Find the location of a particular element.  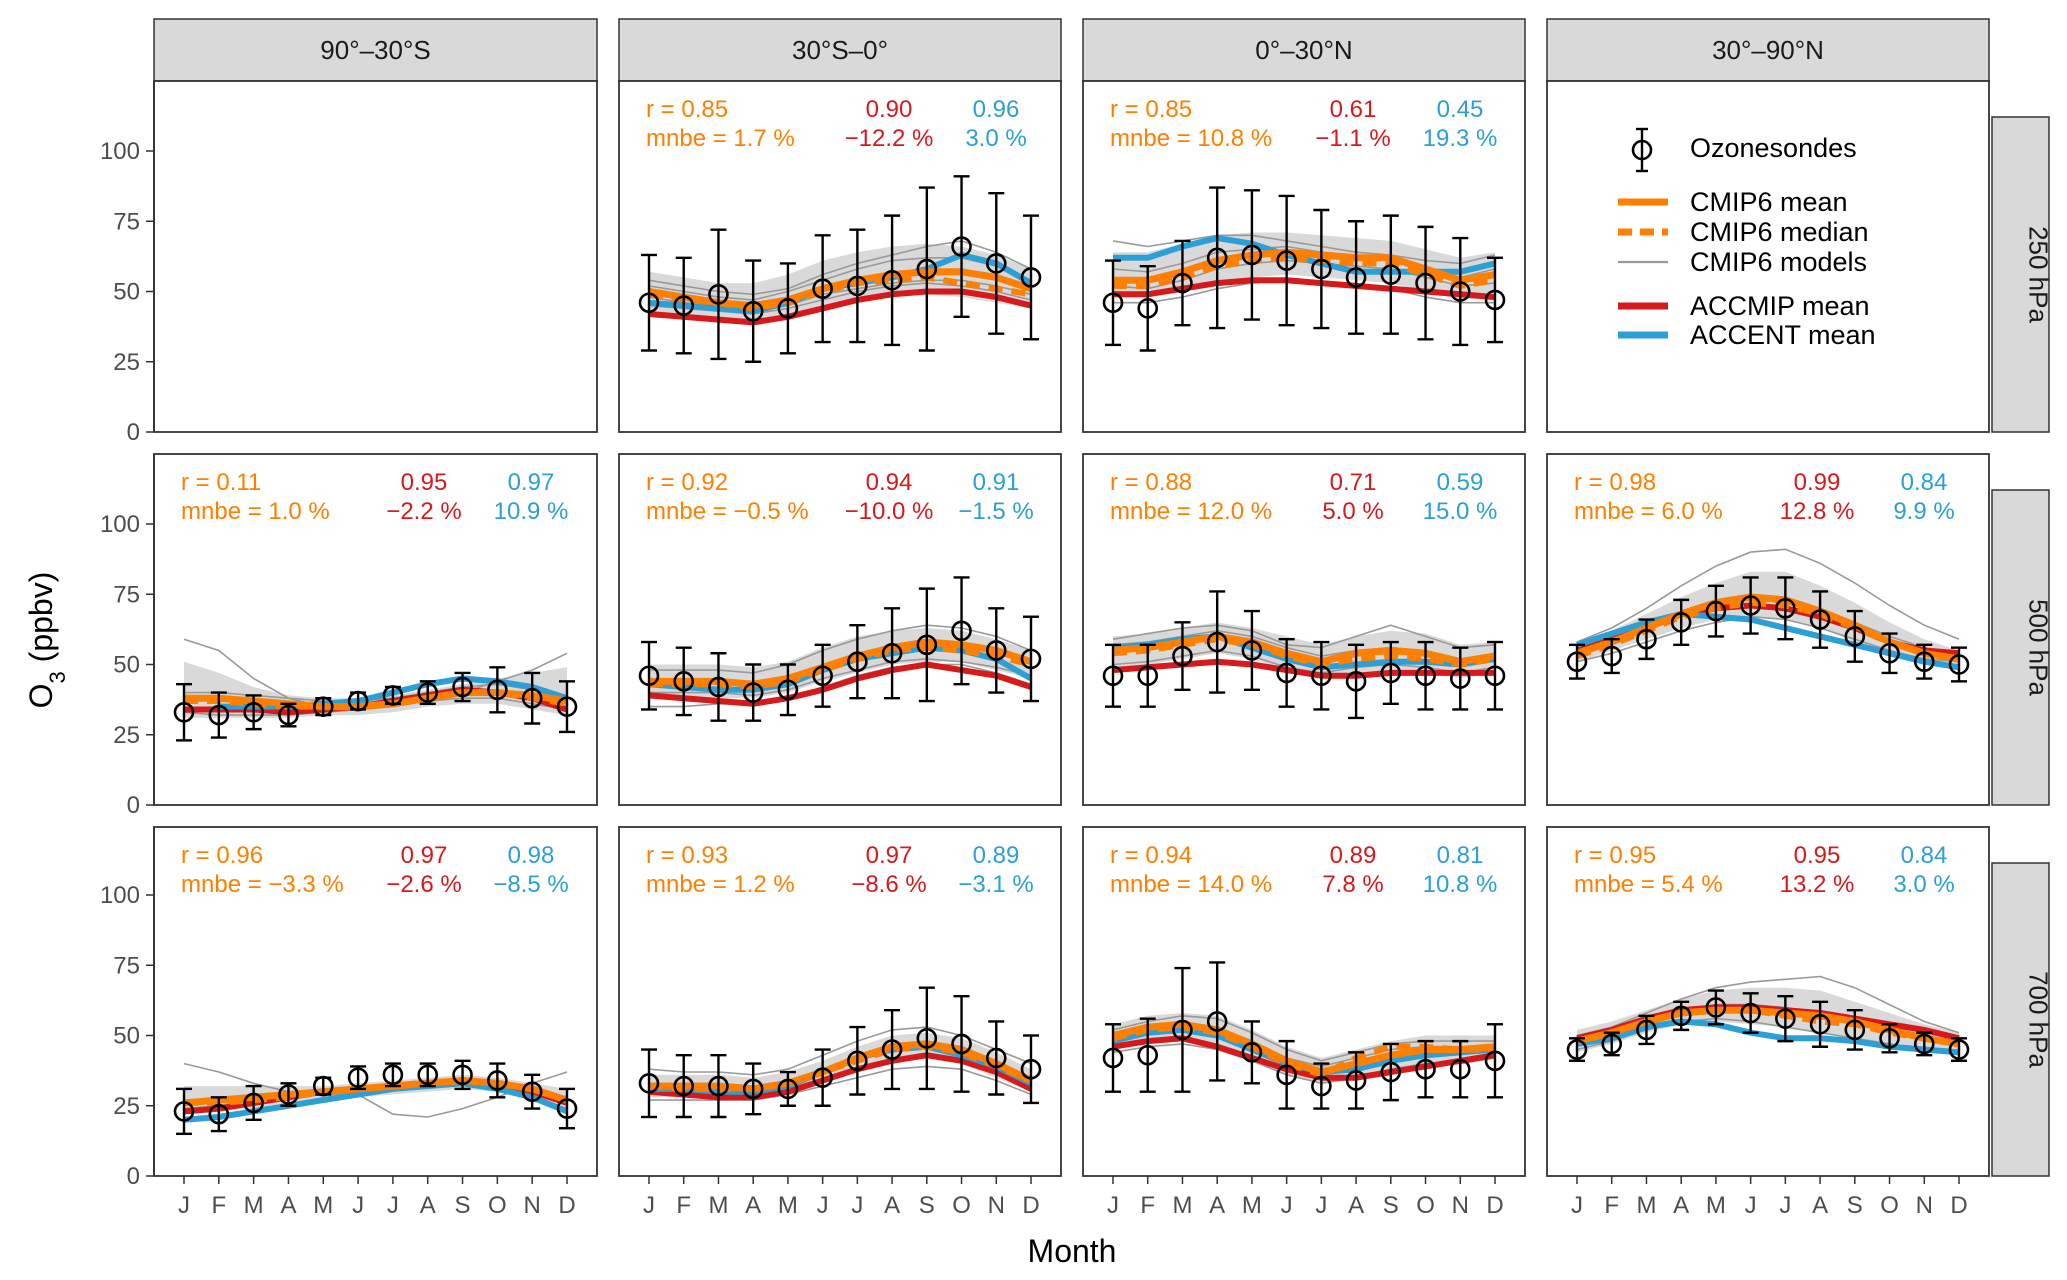

stat-r-cmip6: r = 0.94 is located at coordinates (1151, 855).